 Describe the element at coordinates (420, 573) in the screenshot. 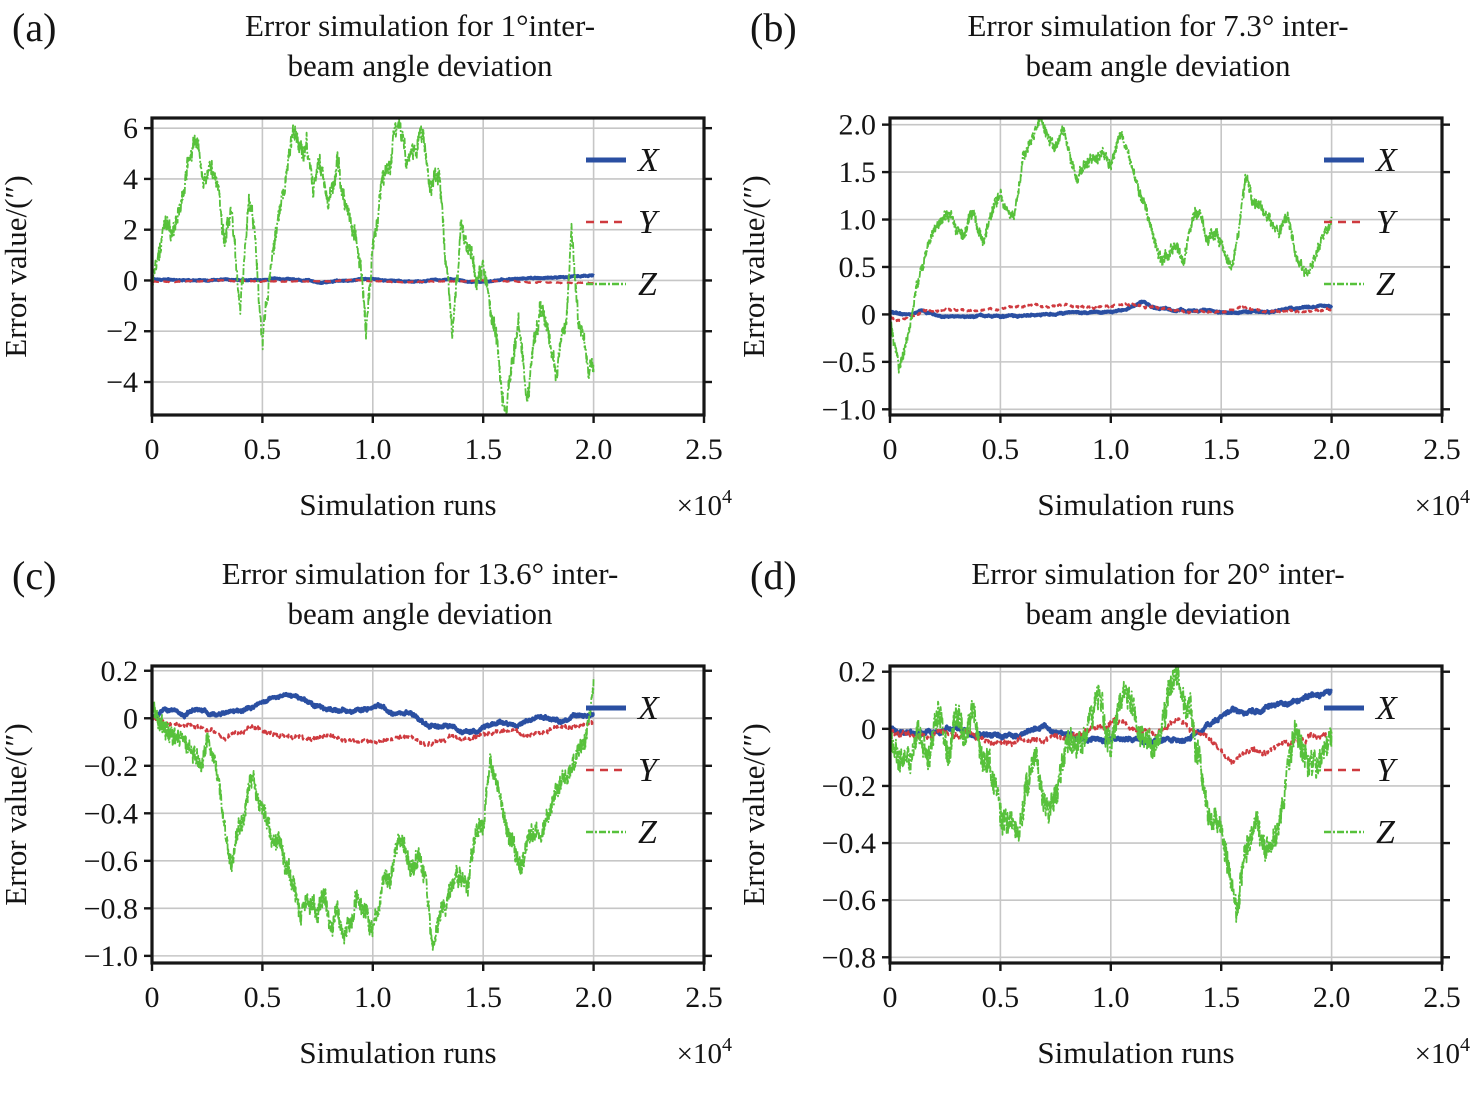

I see `panel-title-c-line1: Error simulation for 13.6° inter-` at that location.